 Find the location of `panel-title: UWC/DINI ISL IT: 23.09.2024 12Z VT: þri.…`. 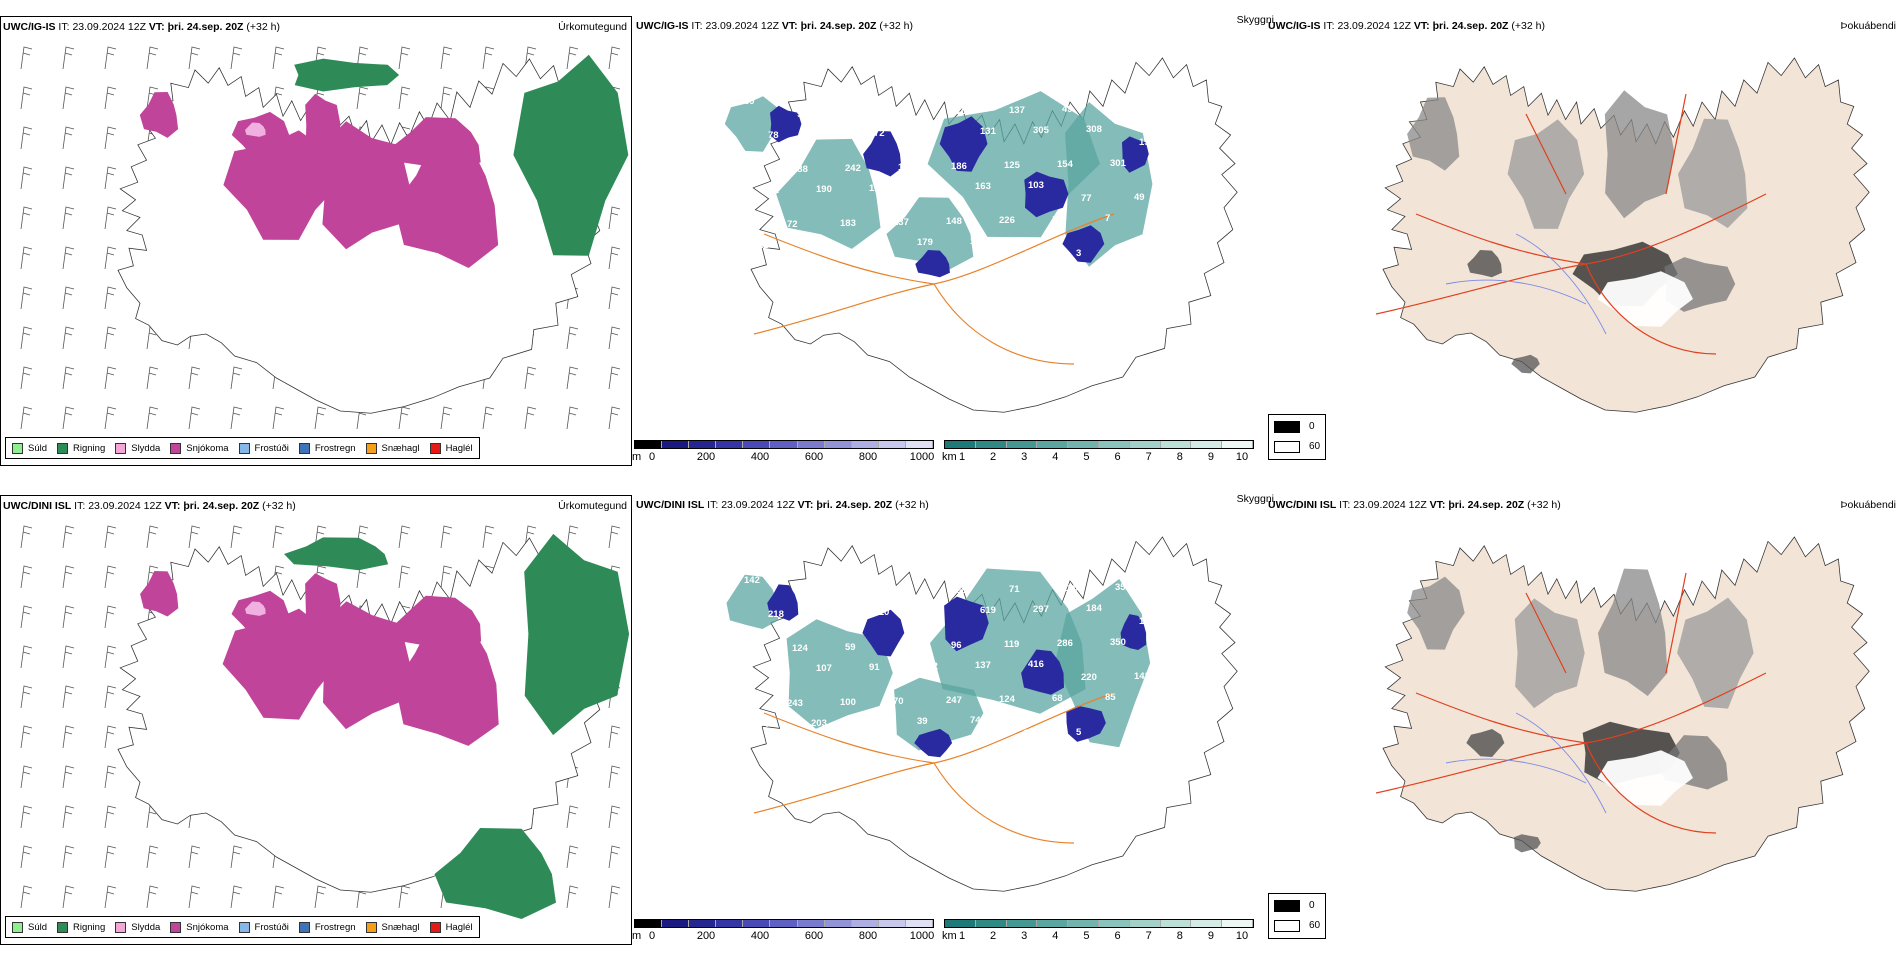

panel-title: UWC/DINI ISL IT: 23.09.2024 12Z VT: þri.… is located at coordinates (782, 505).